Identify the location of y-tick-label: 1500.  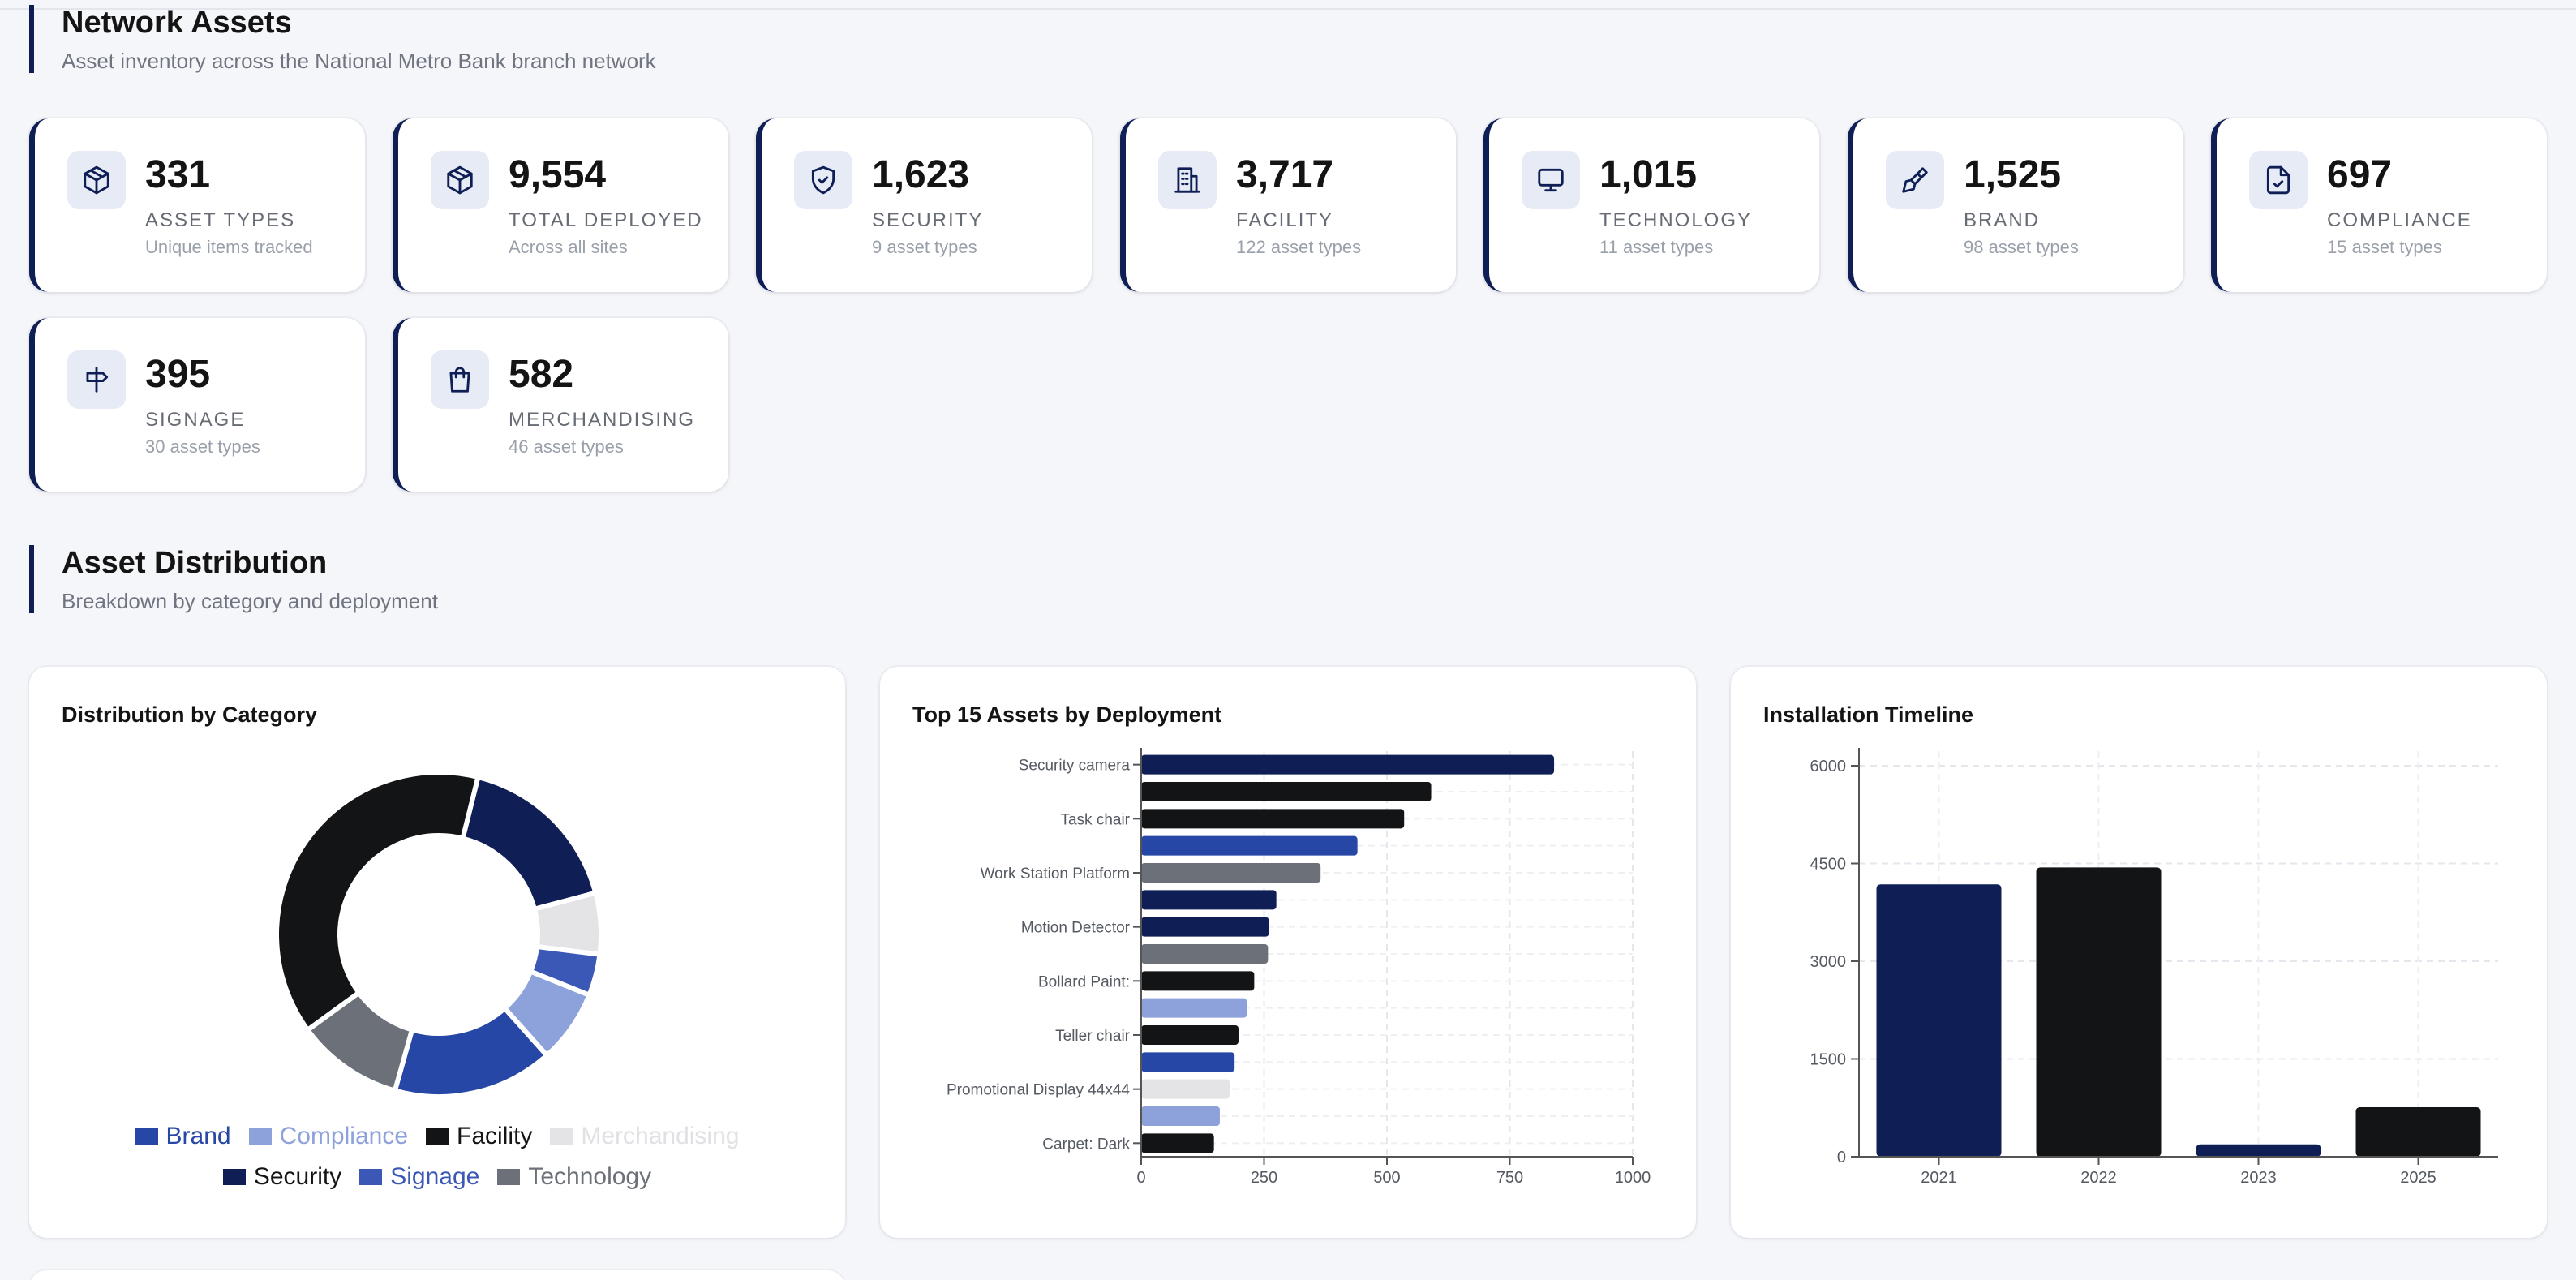
(1828, 1060).